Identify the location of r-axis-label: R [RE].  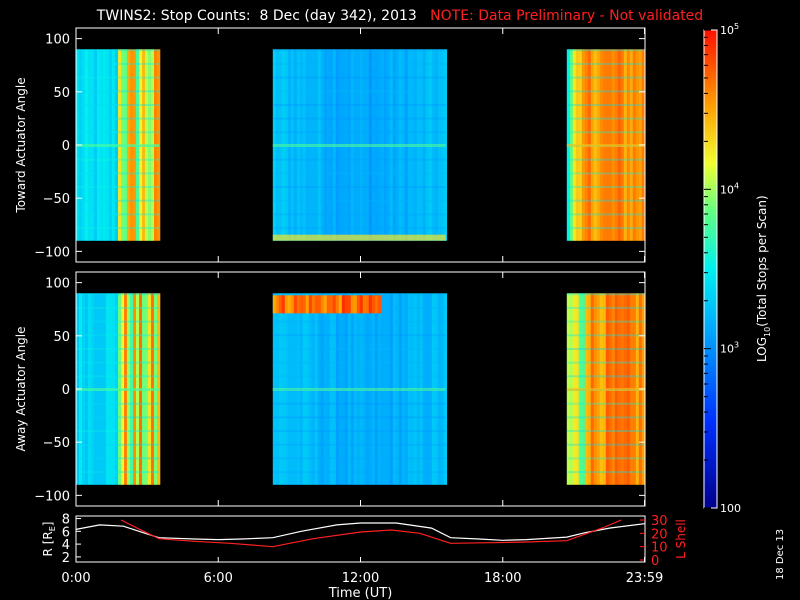
(49, 539).